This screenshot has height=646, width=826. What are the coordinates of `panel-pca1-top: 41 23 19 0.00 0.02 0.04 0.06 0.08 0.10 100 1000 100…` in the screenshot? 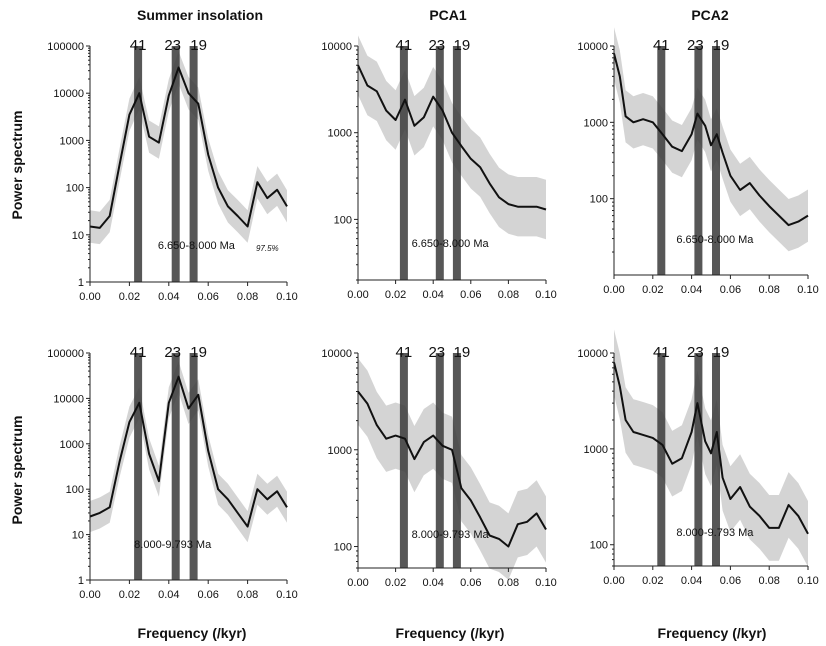 It's located at (439, 168).